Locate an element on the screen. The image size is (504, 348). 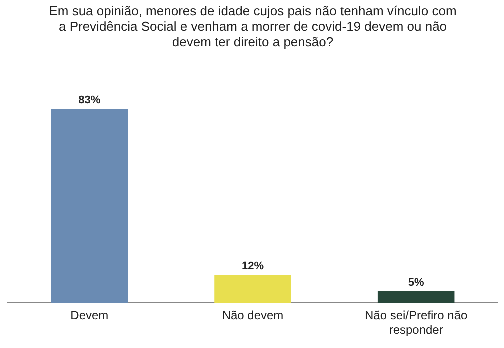
x-tick-label: Não sei/Prefiro não responder is located at coordinates (416, 323).